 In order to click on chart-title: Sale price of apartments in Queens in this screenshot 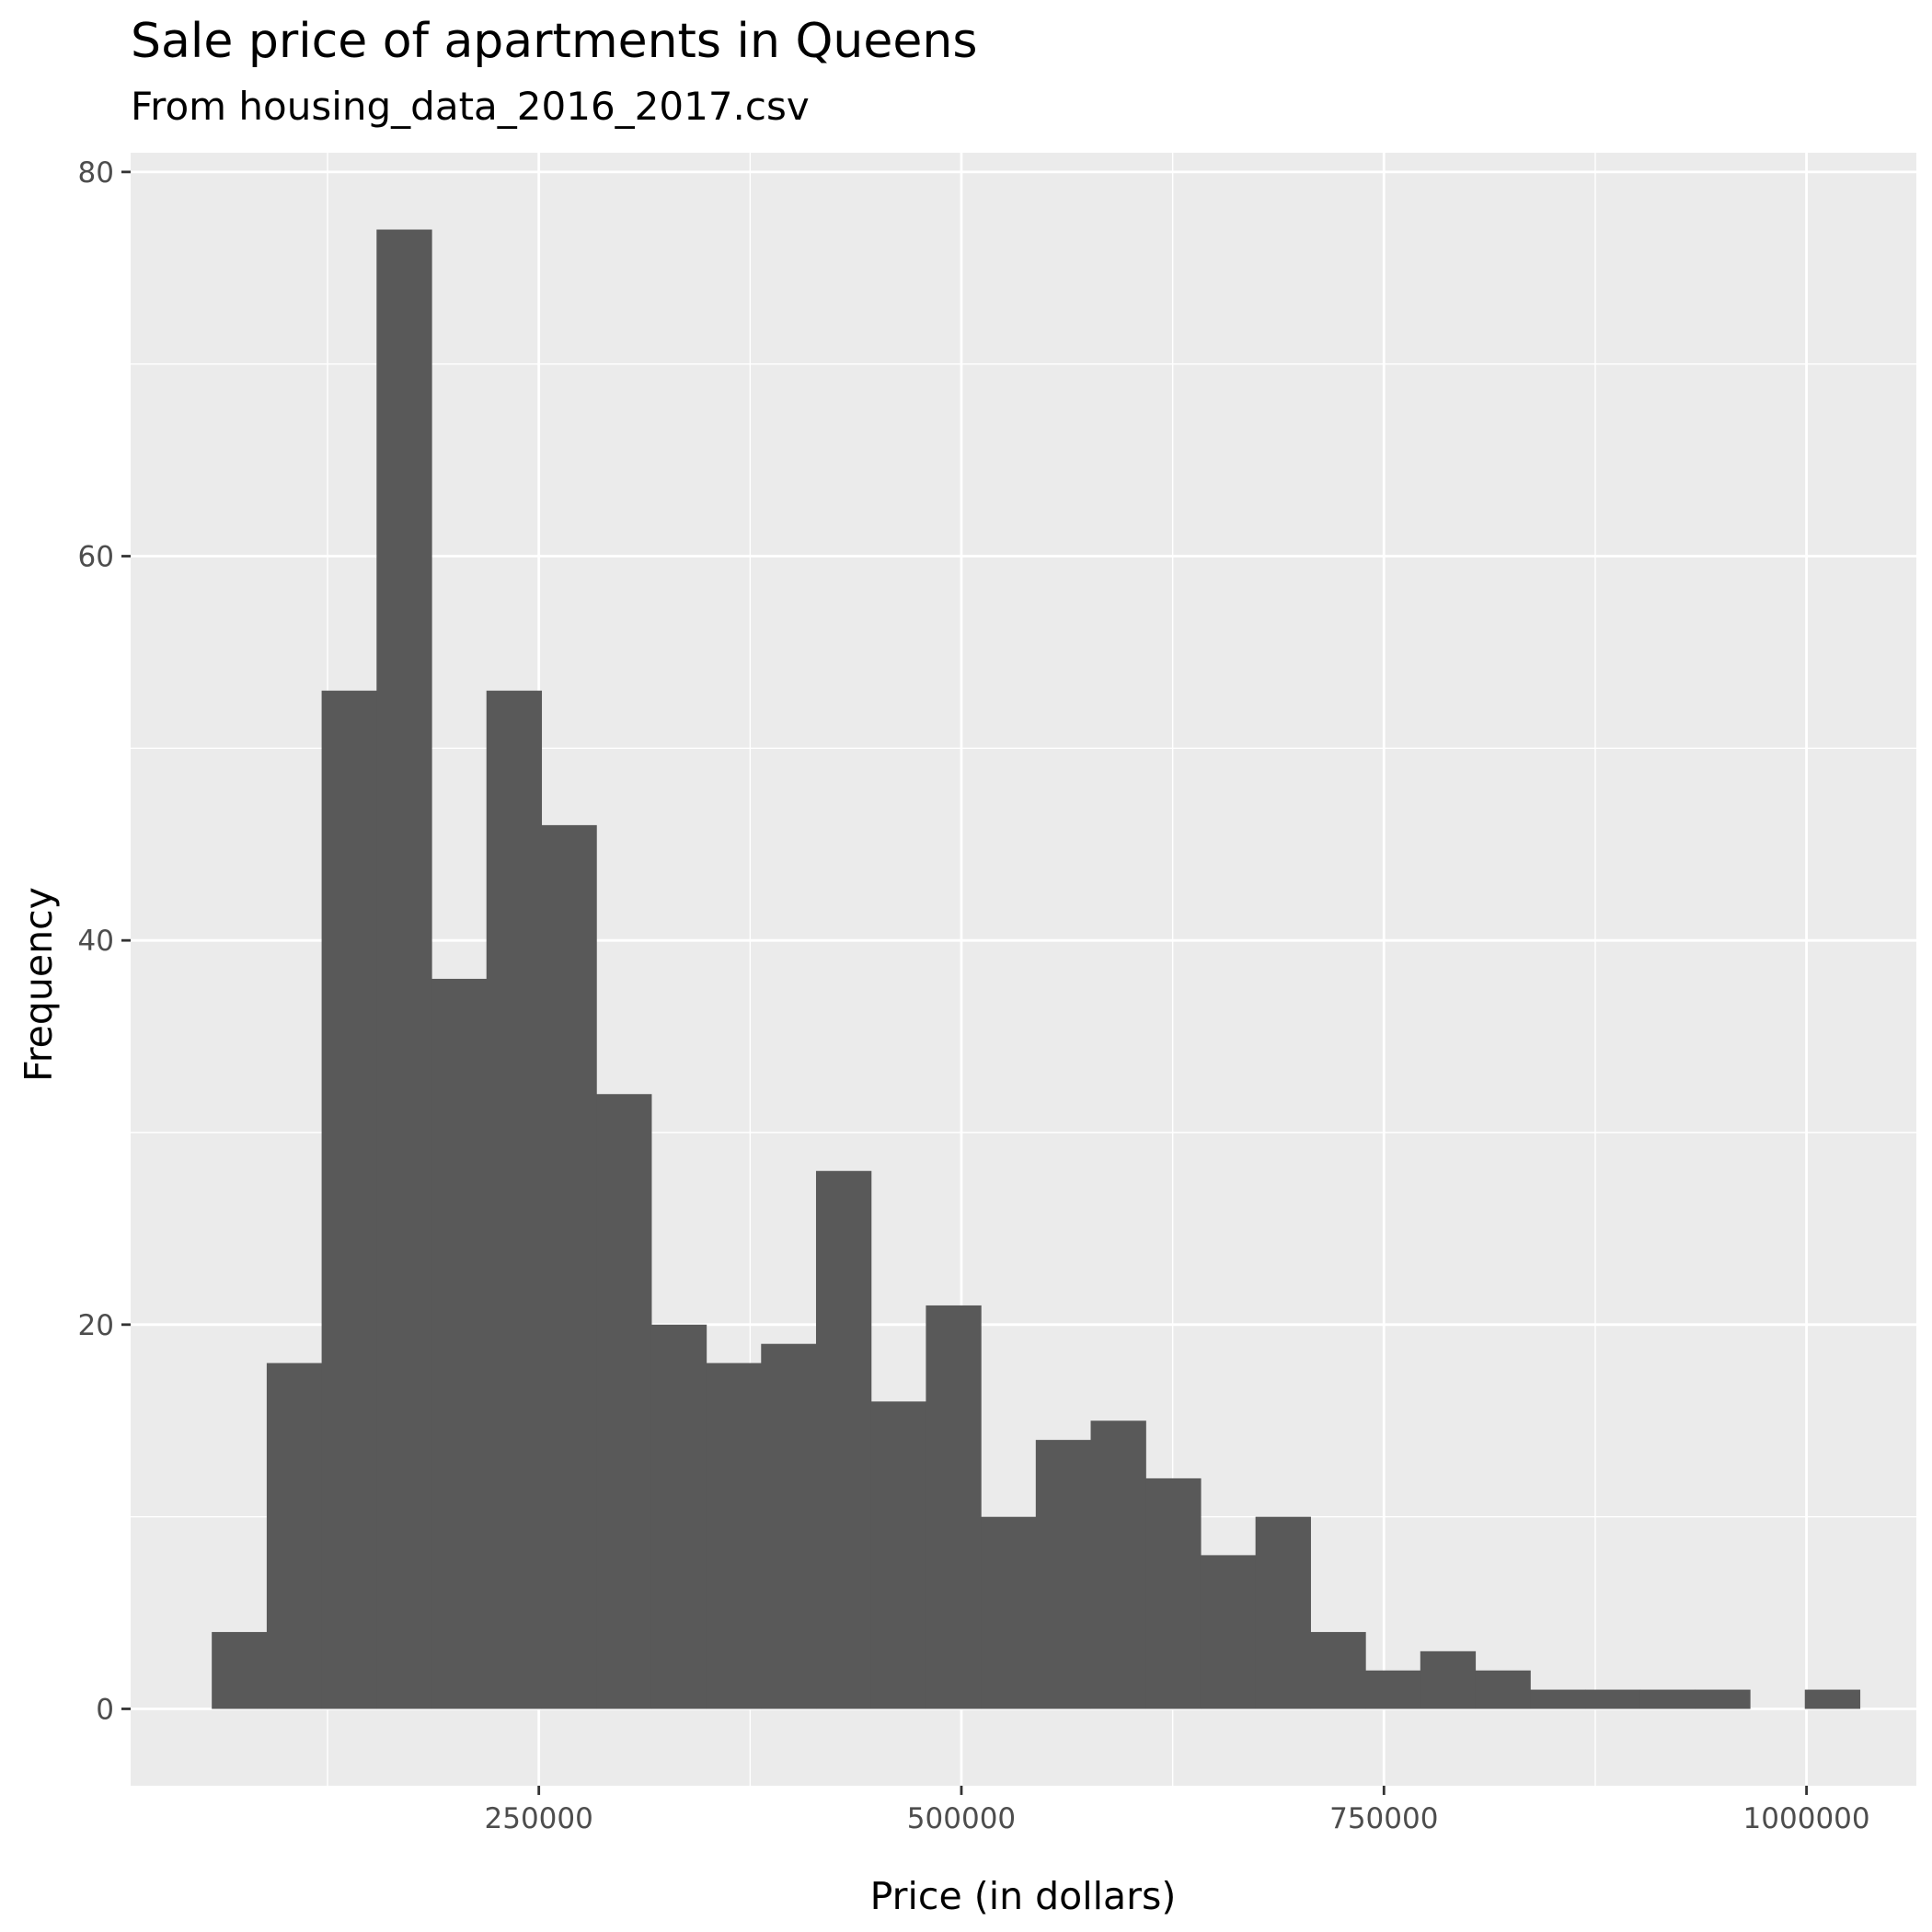, I will do `click(554, 41)`.